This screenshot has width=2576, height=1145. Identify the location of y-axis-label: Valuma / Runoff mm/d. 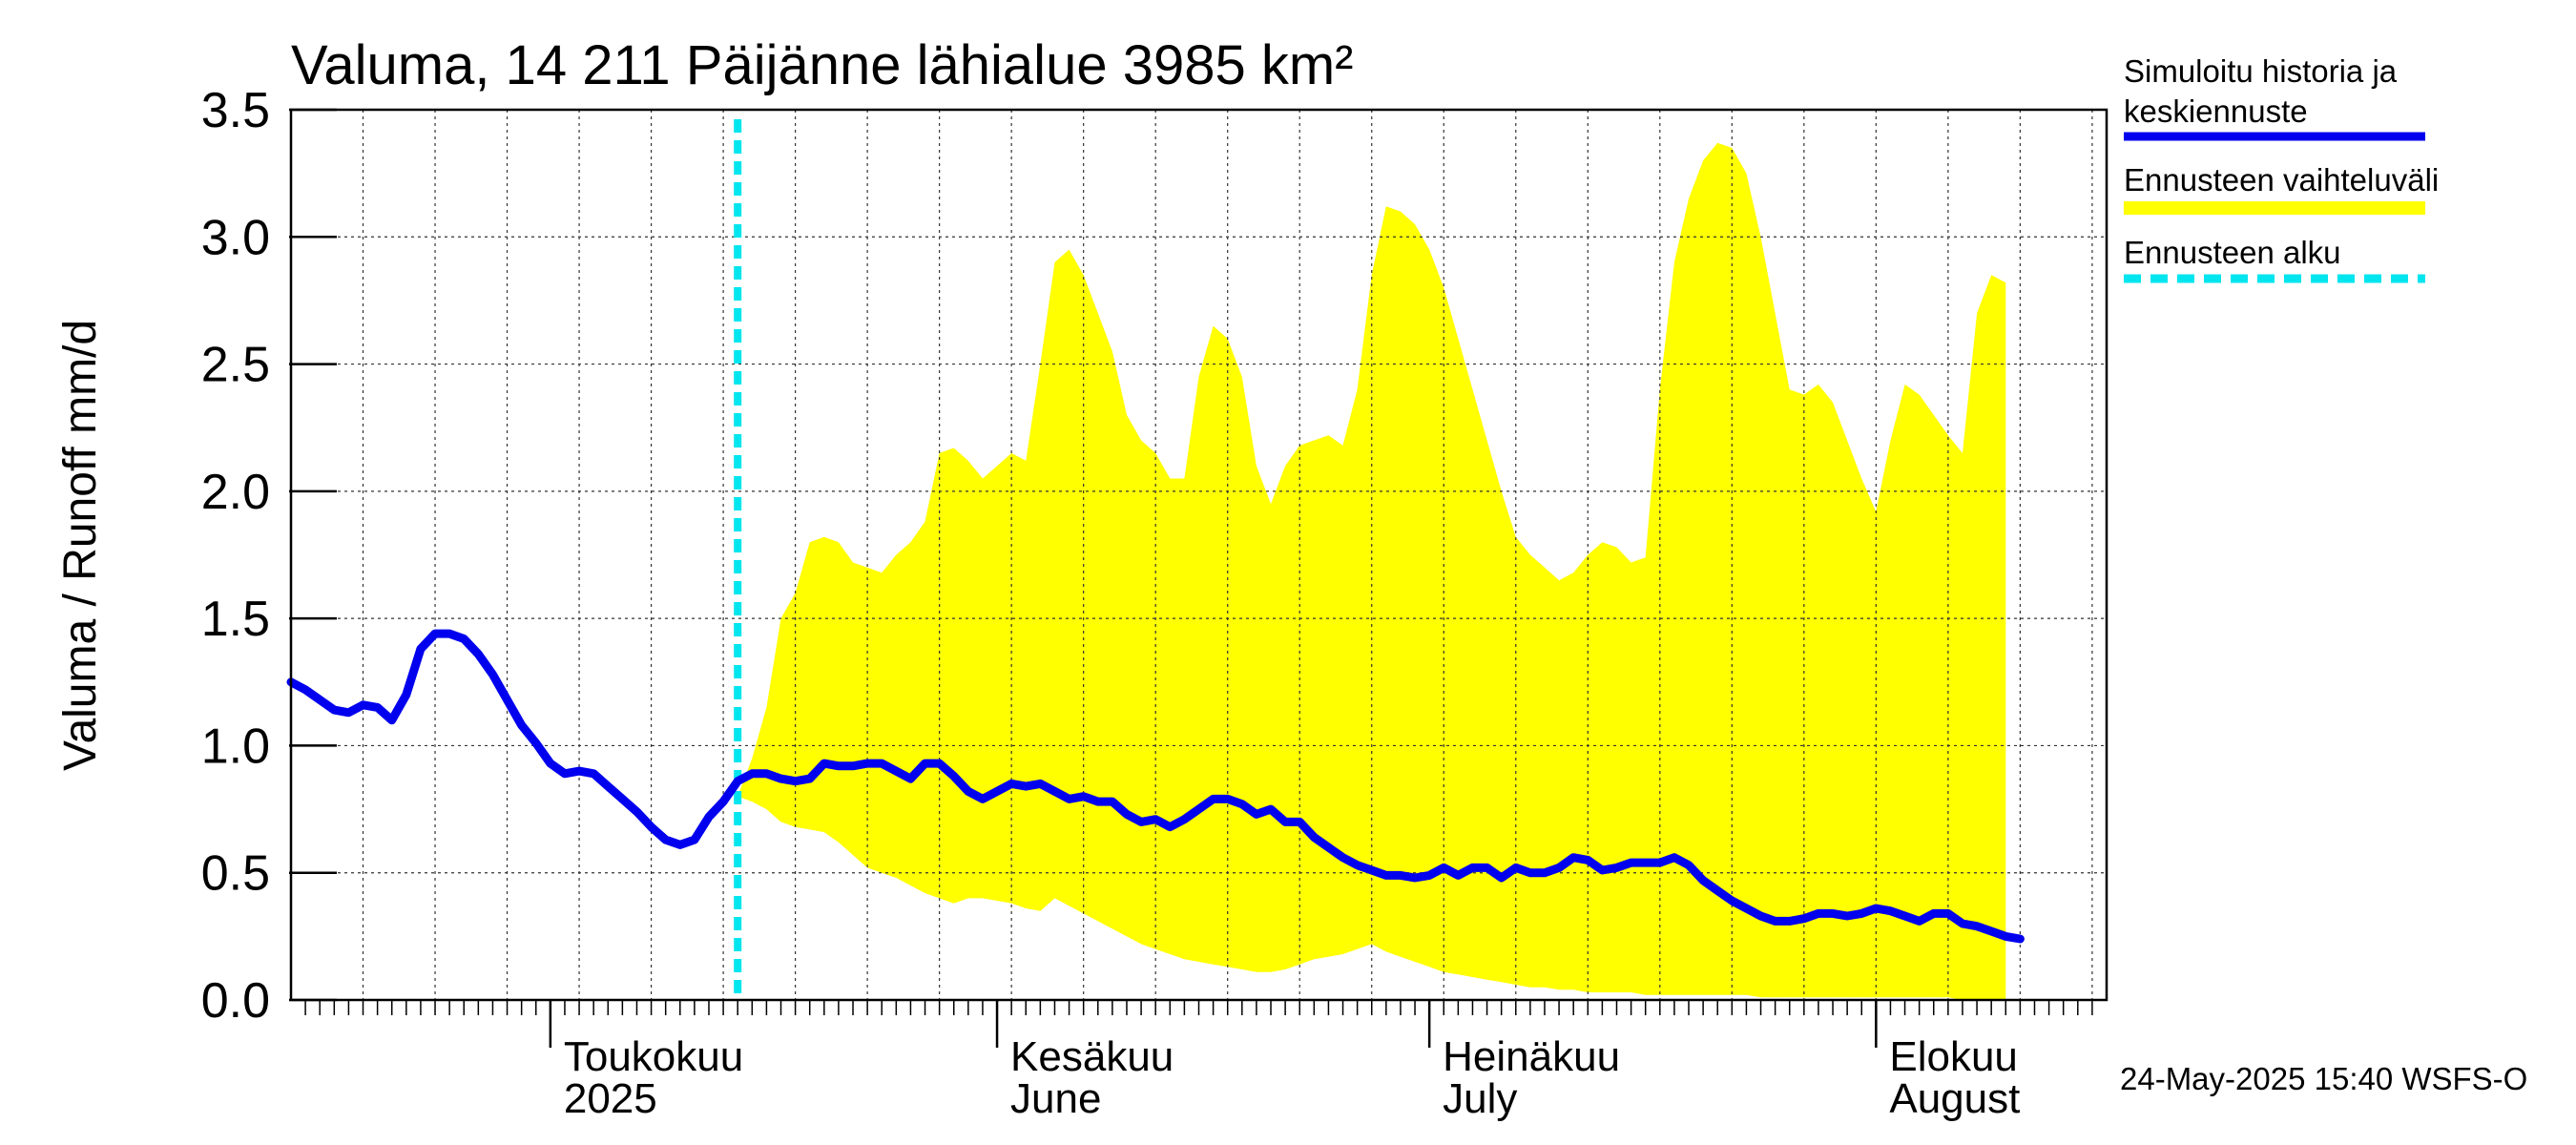
(80, 546).